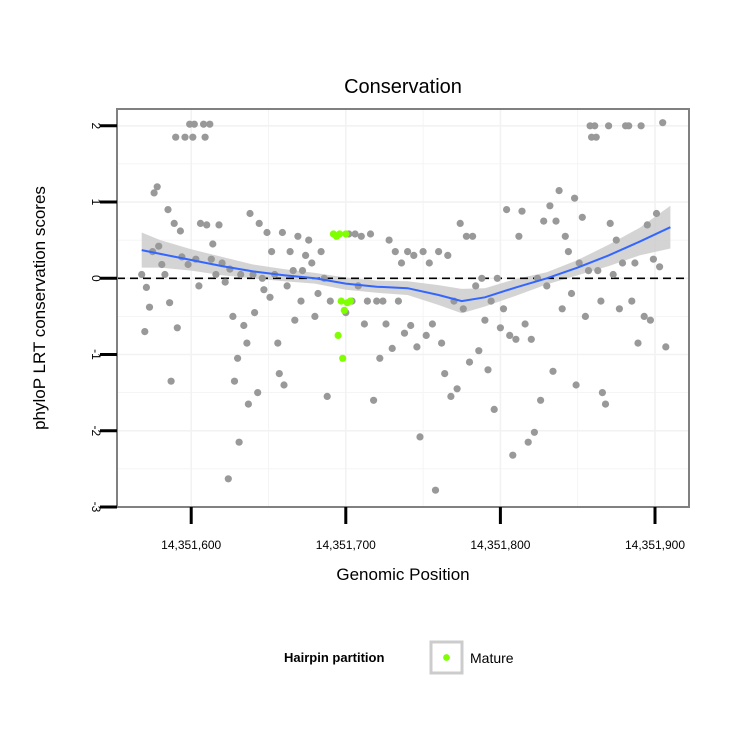 The image size is (750, 750). I want to click on confidence-band, so click(406, 259).